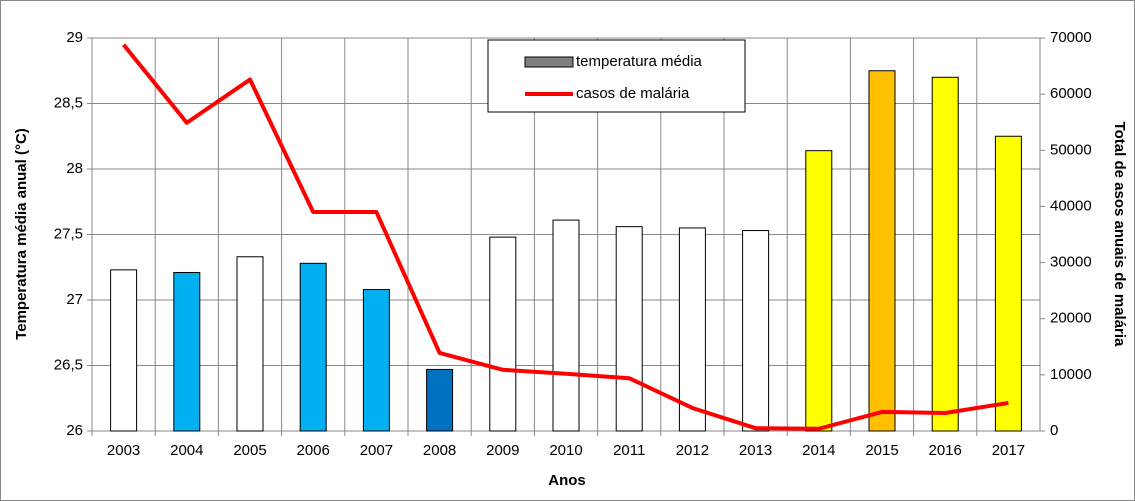 This screenshot has width=1135, height=501. Describe the element at coordinates (21, 234) in the screenshot. I see `y-axis-title: Temperatura média anual (°C)` at that location.